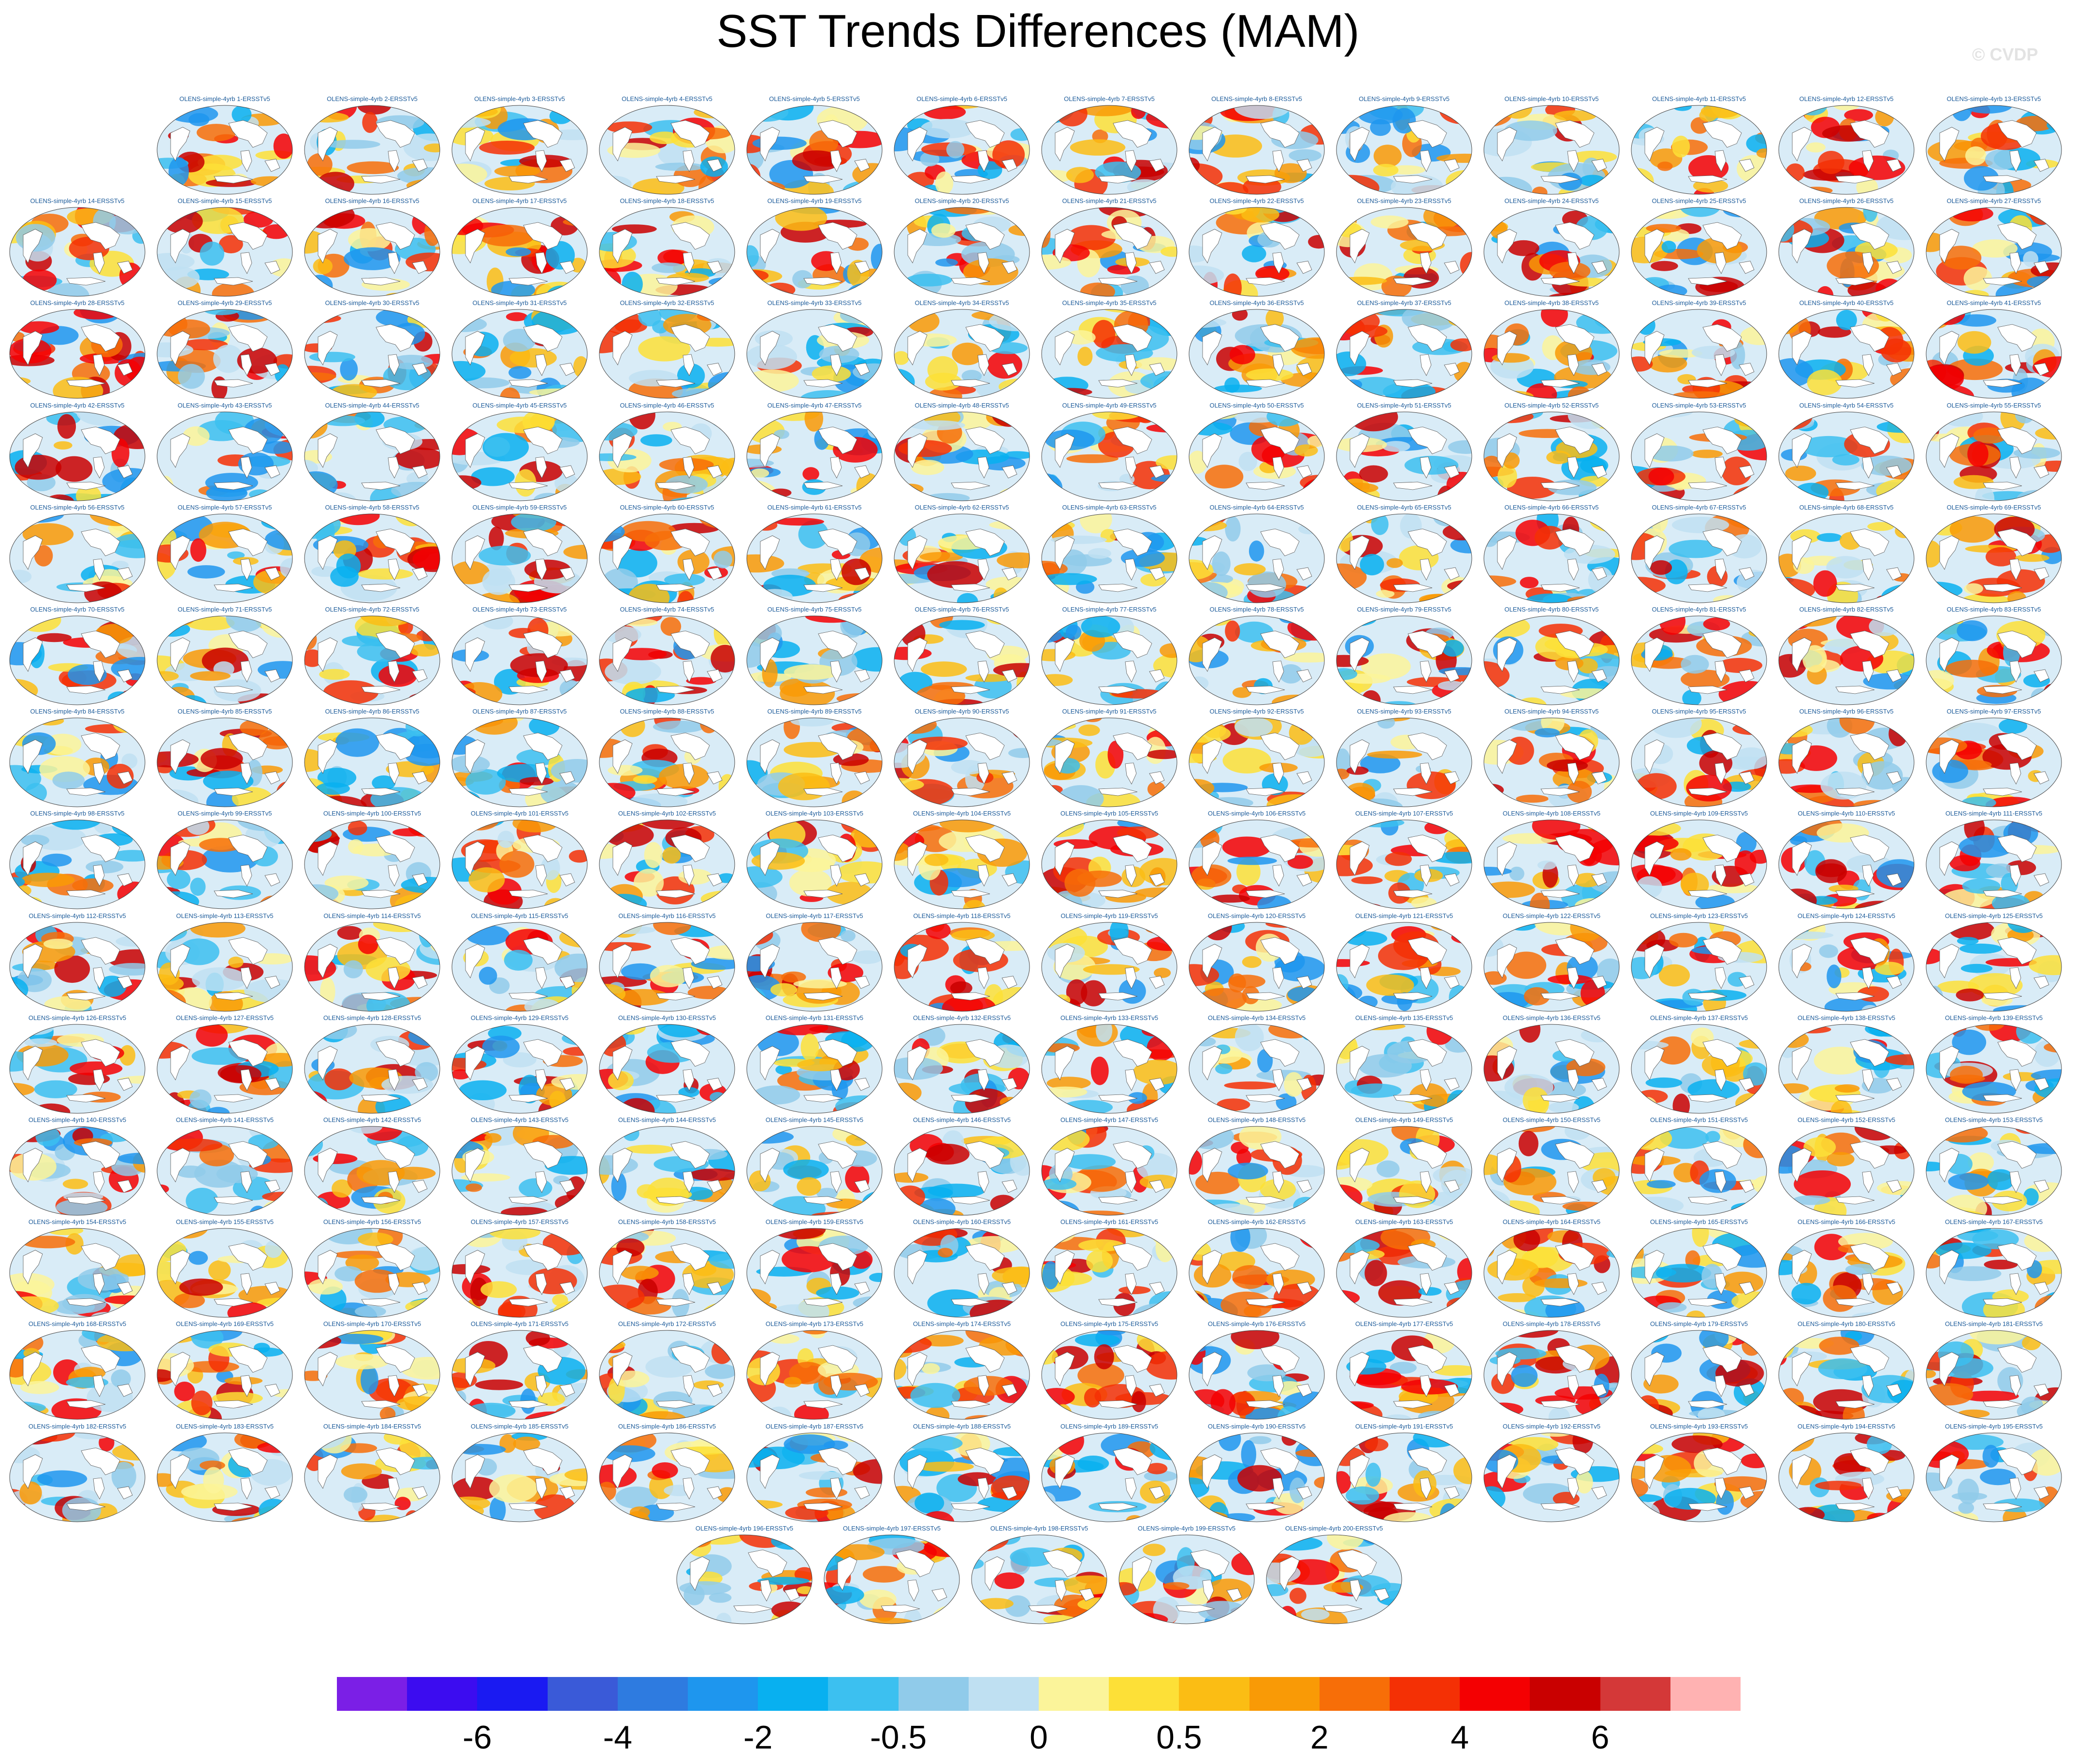 The image size is (2076, 1764). What do you see at coordinates (372, 656) in the screenshot?
I see `map-panel: OLENS-simple-4yrb 72-ERSSTv5` at bounding box center [372, 656].